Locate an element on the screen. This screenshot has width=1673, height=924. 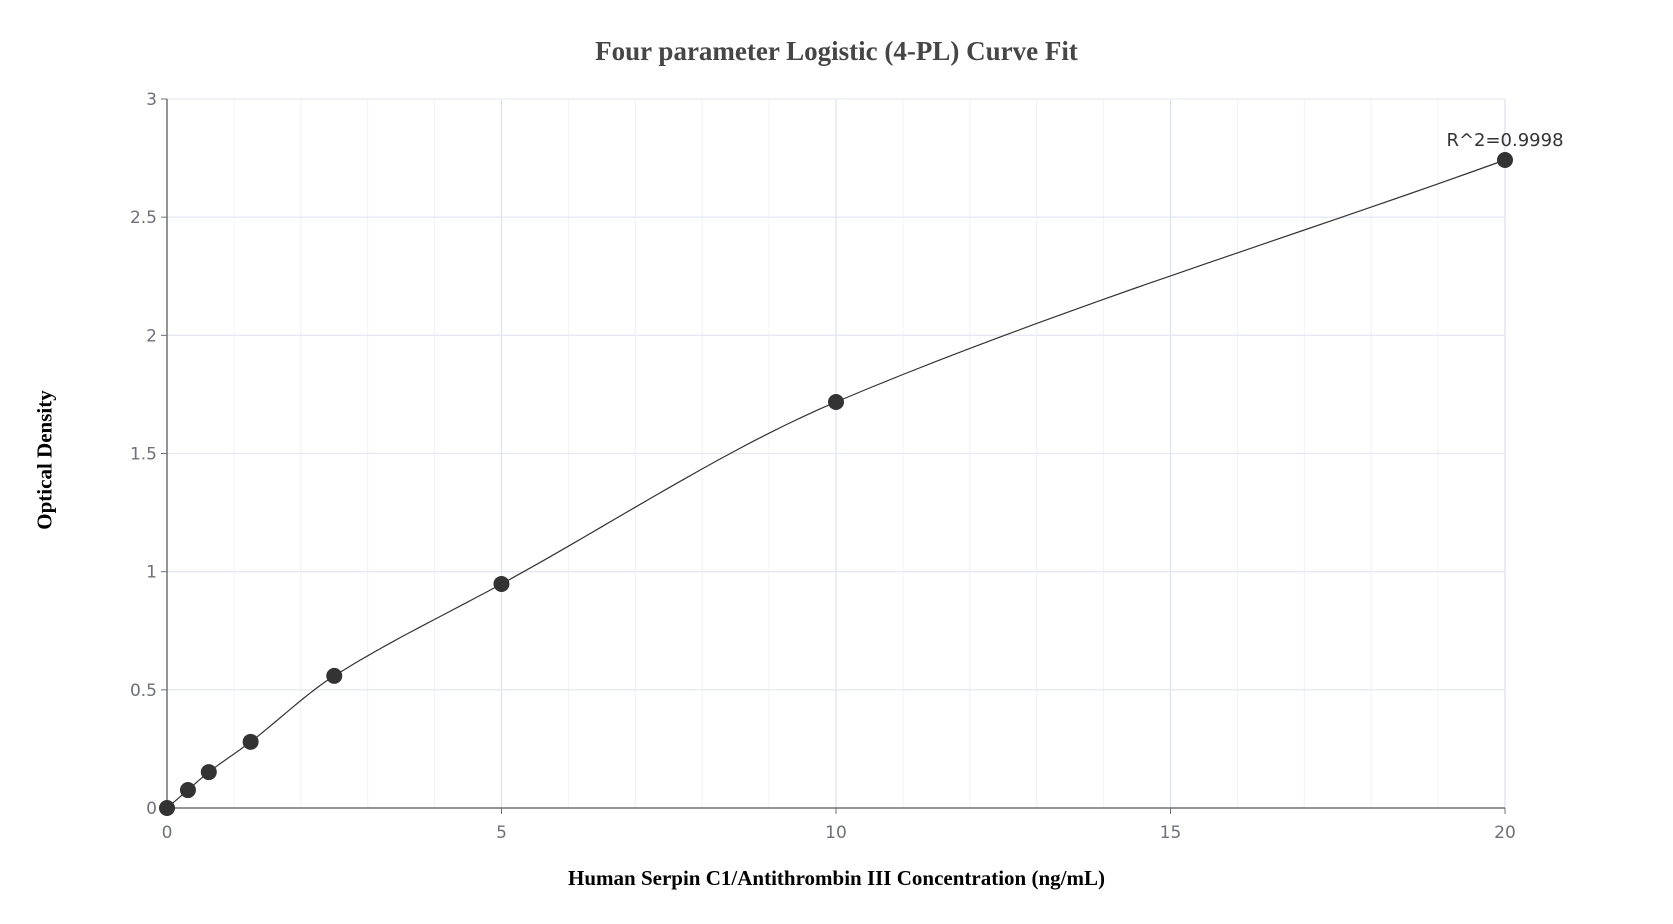
svg-text: 15 is located at coordinates (1171, 833).